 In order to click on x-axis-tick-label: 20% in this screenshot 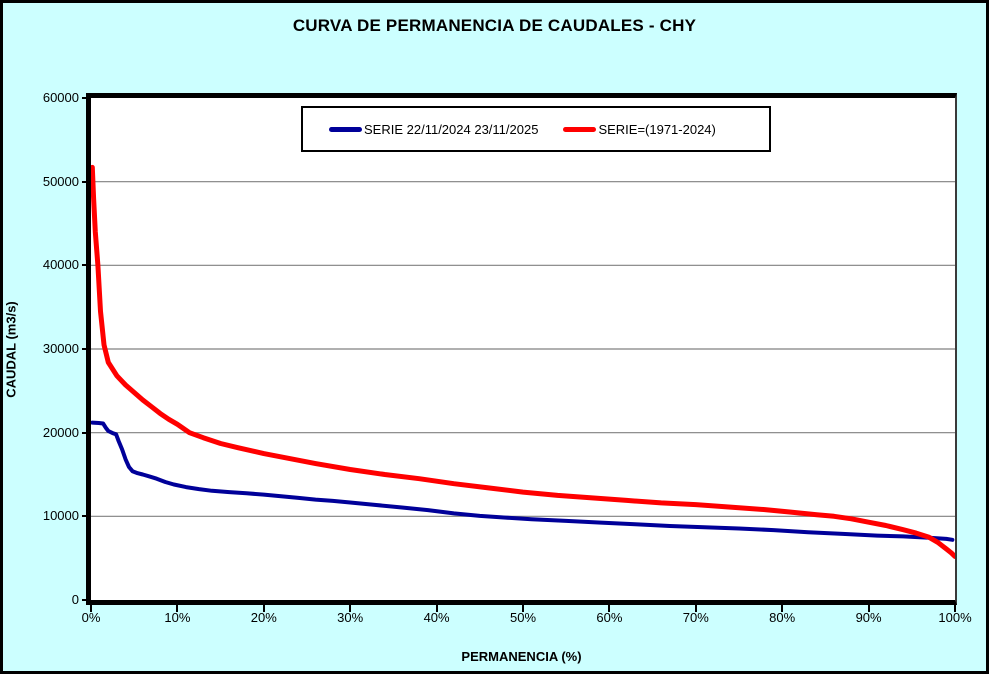, I will do `click(263, 617)`.